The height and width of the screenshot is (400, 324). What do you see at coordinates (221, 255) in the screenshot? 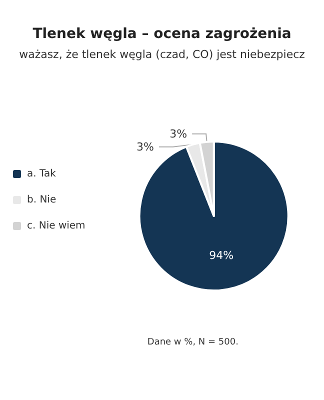
I see `data-label: 94%` at bounding box center [221, 255].